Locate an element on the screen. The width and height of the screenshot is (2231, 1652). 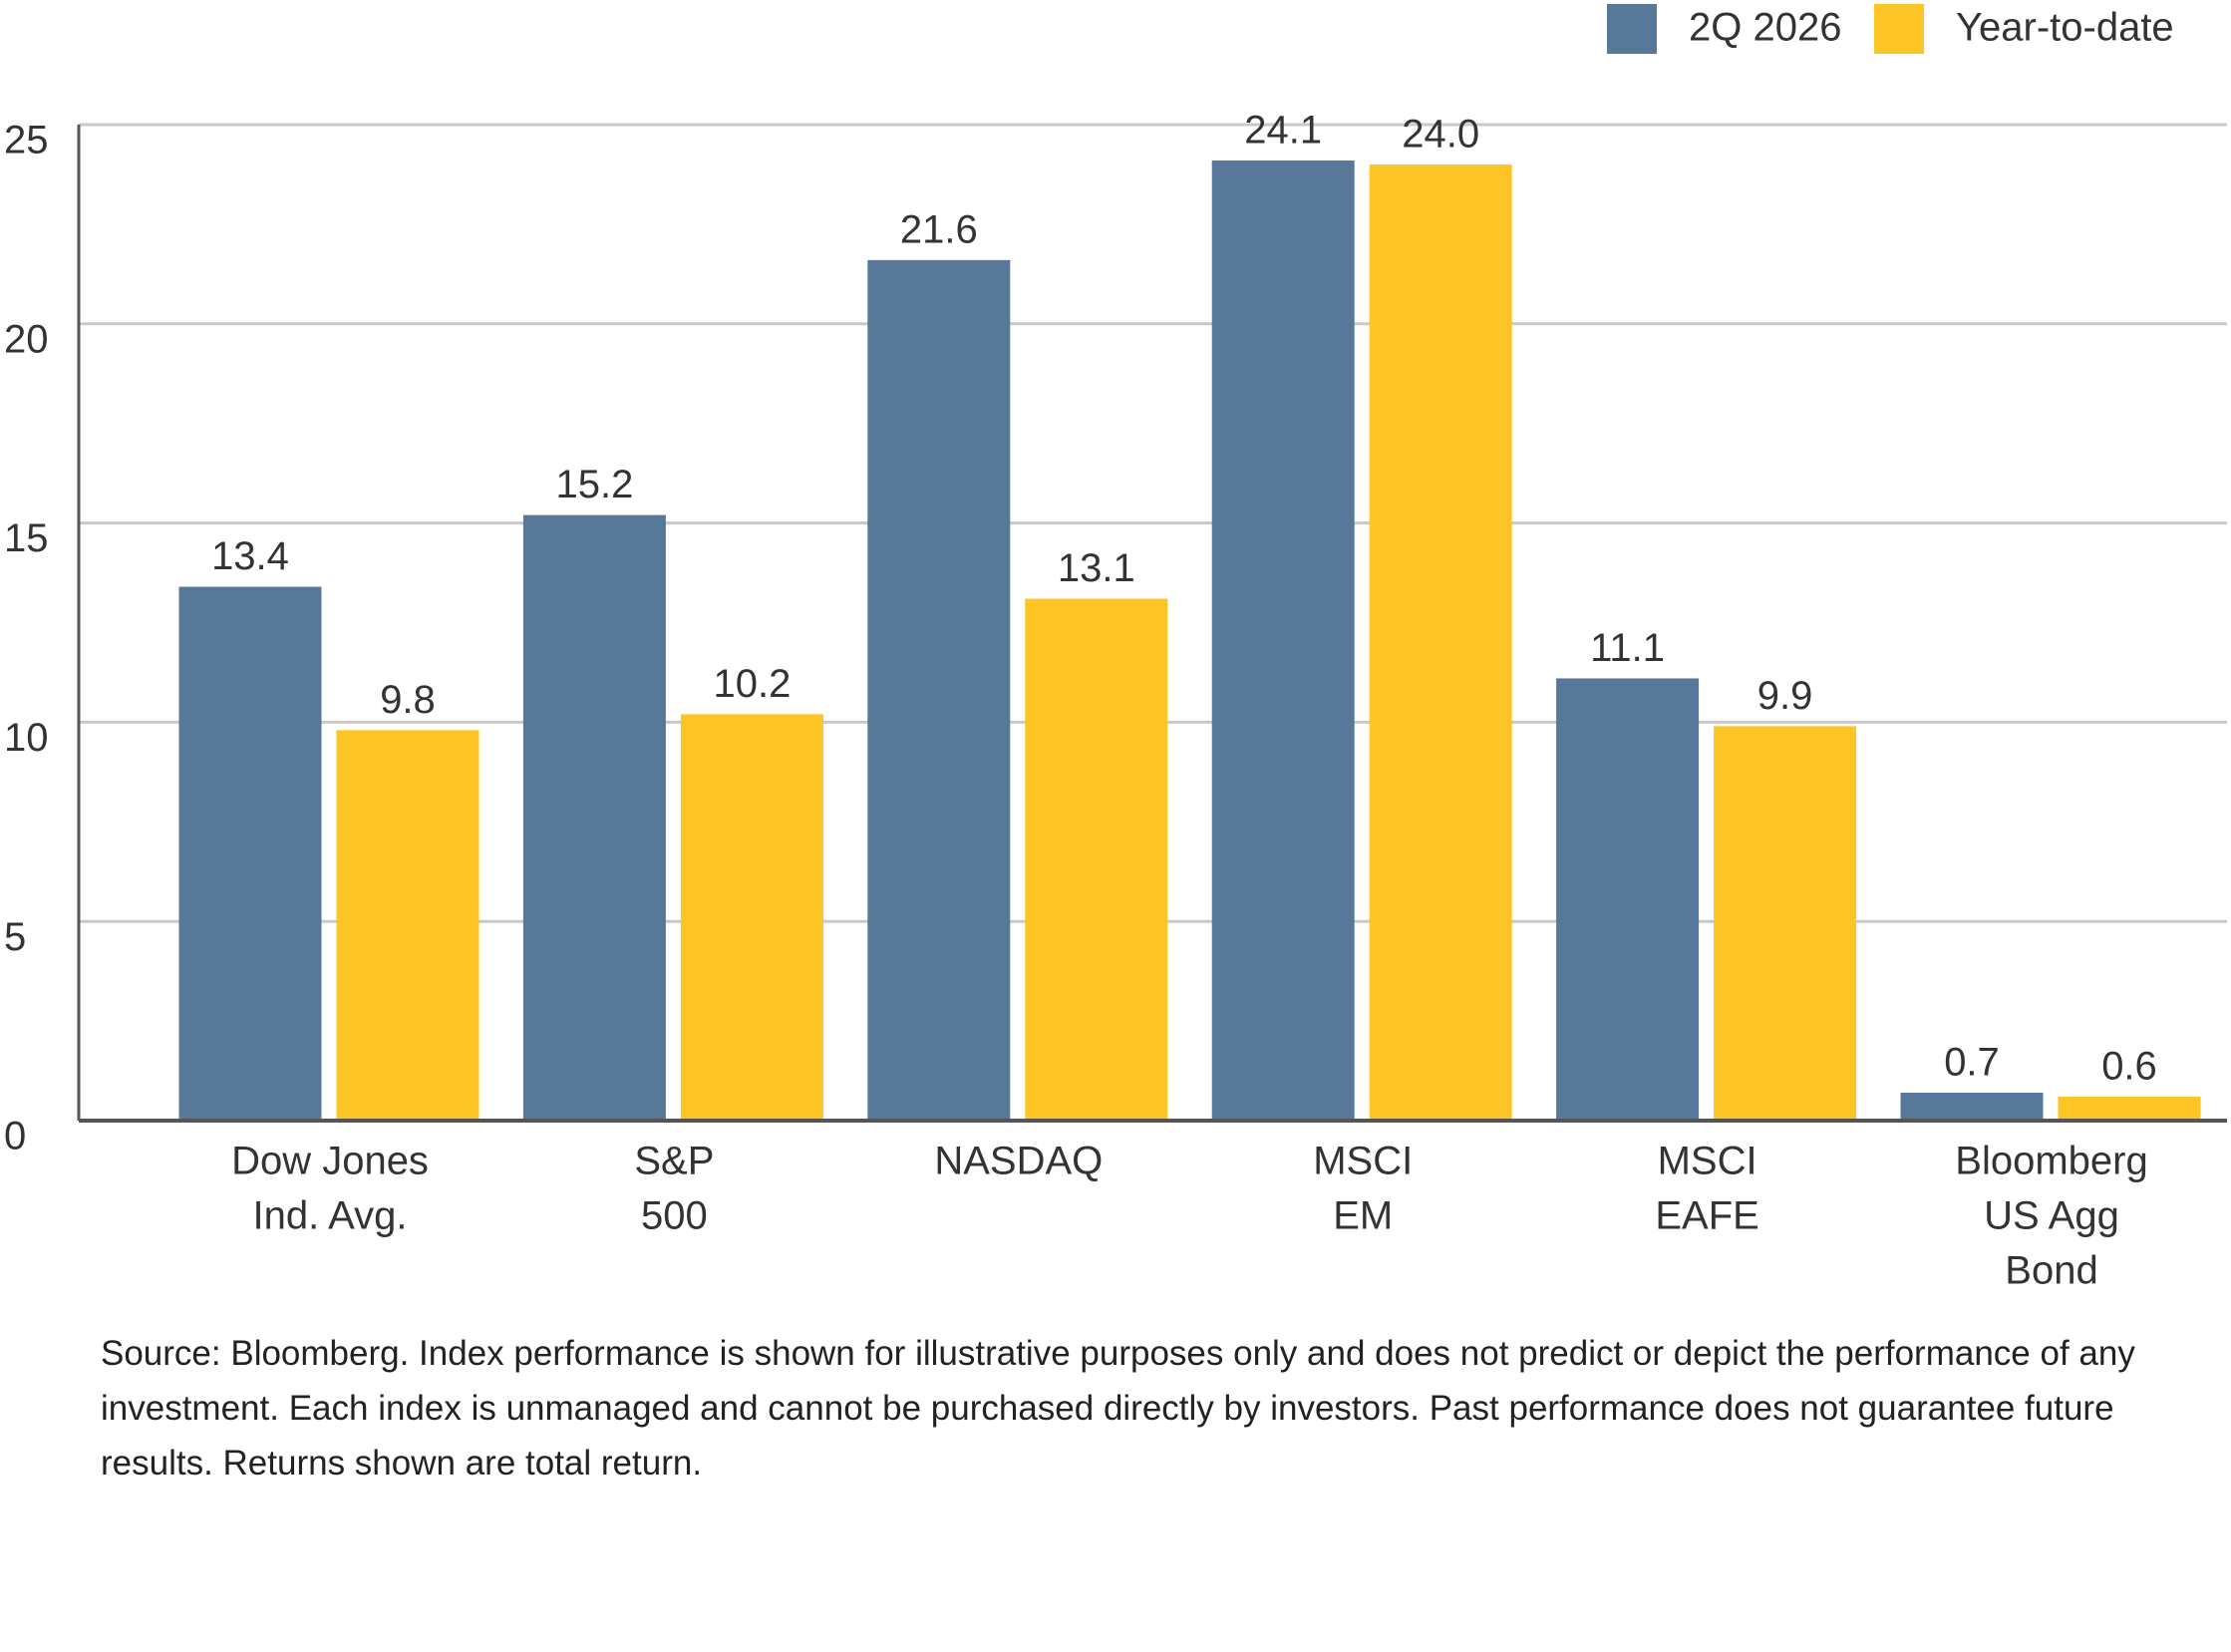
value-label: 13.4 is located at coordinates (250, 556).